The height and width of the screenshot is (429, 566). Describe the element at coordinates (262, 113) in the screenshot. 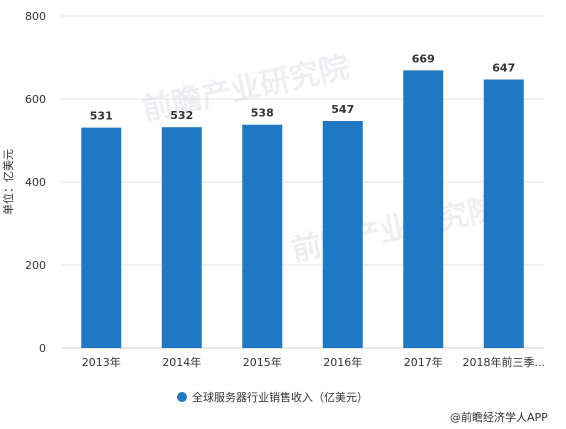

I see `data-label: 538` at that location.